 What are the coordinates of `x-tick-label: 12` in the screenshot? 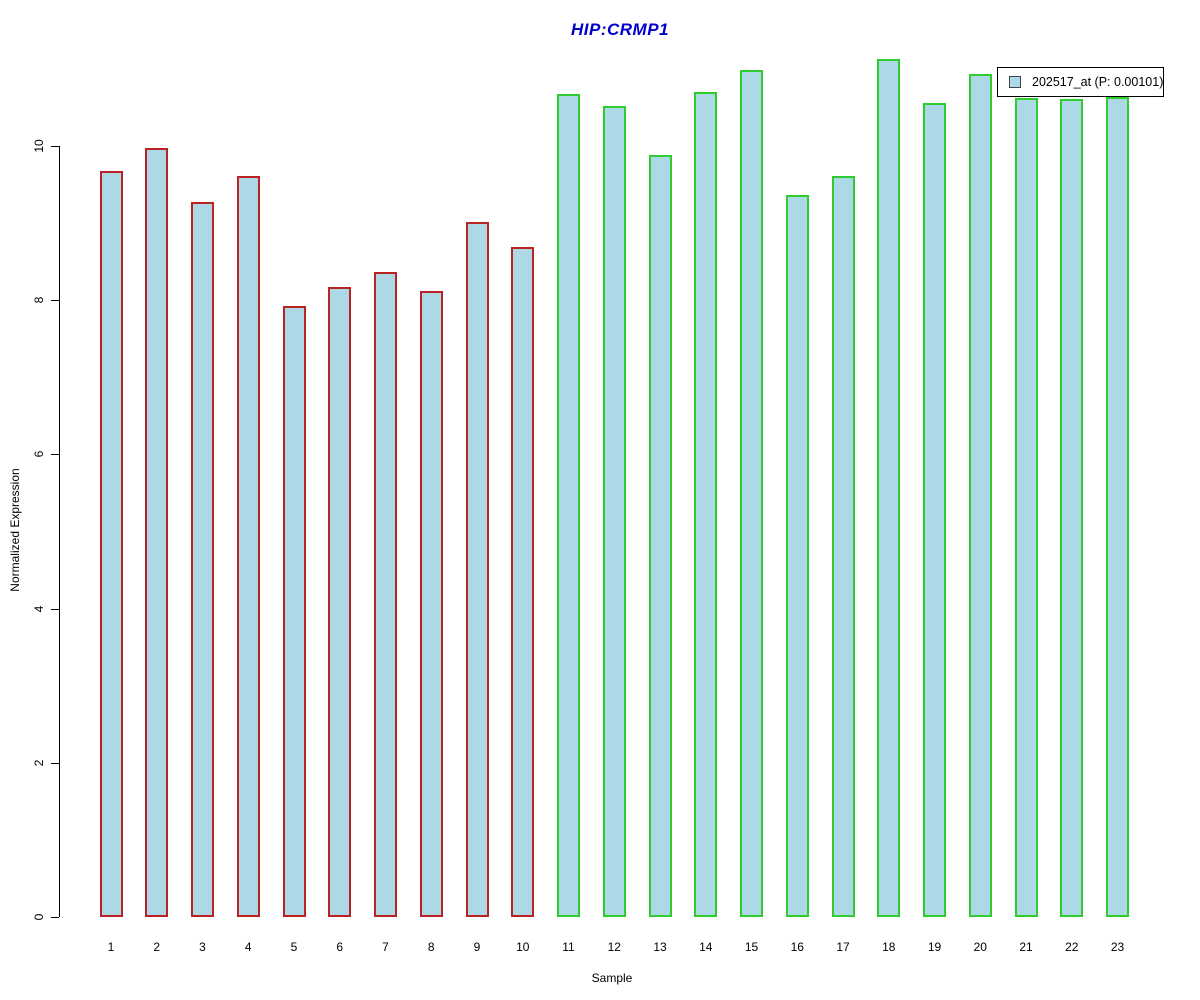 It's located at (614, 947).